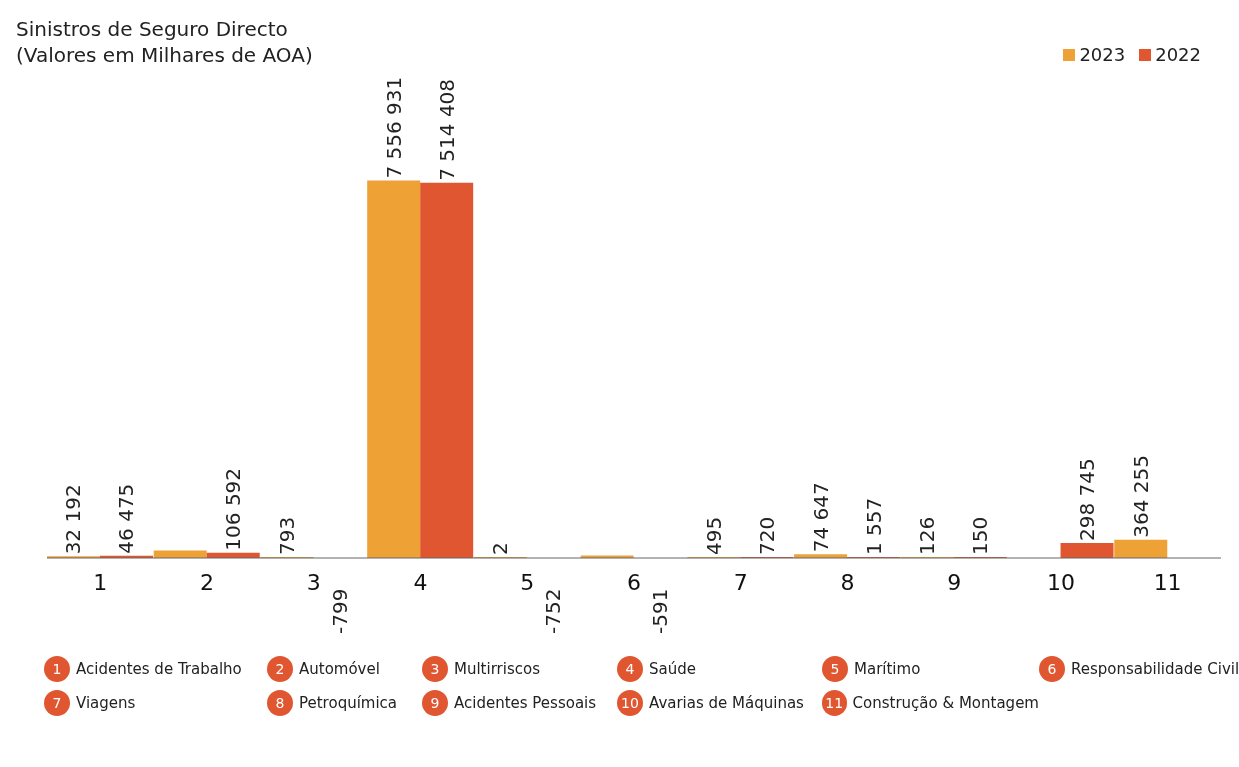 This screenshot has height=767, width=1239. Describe the element at coordinates (100, 582) in the screenshot. I see `x-tick-label: 1` at that location.